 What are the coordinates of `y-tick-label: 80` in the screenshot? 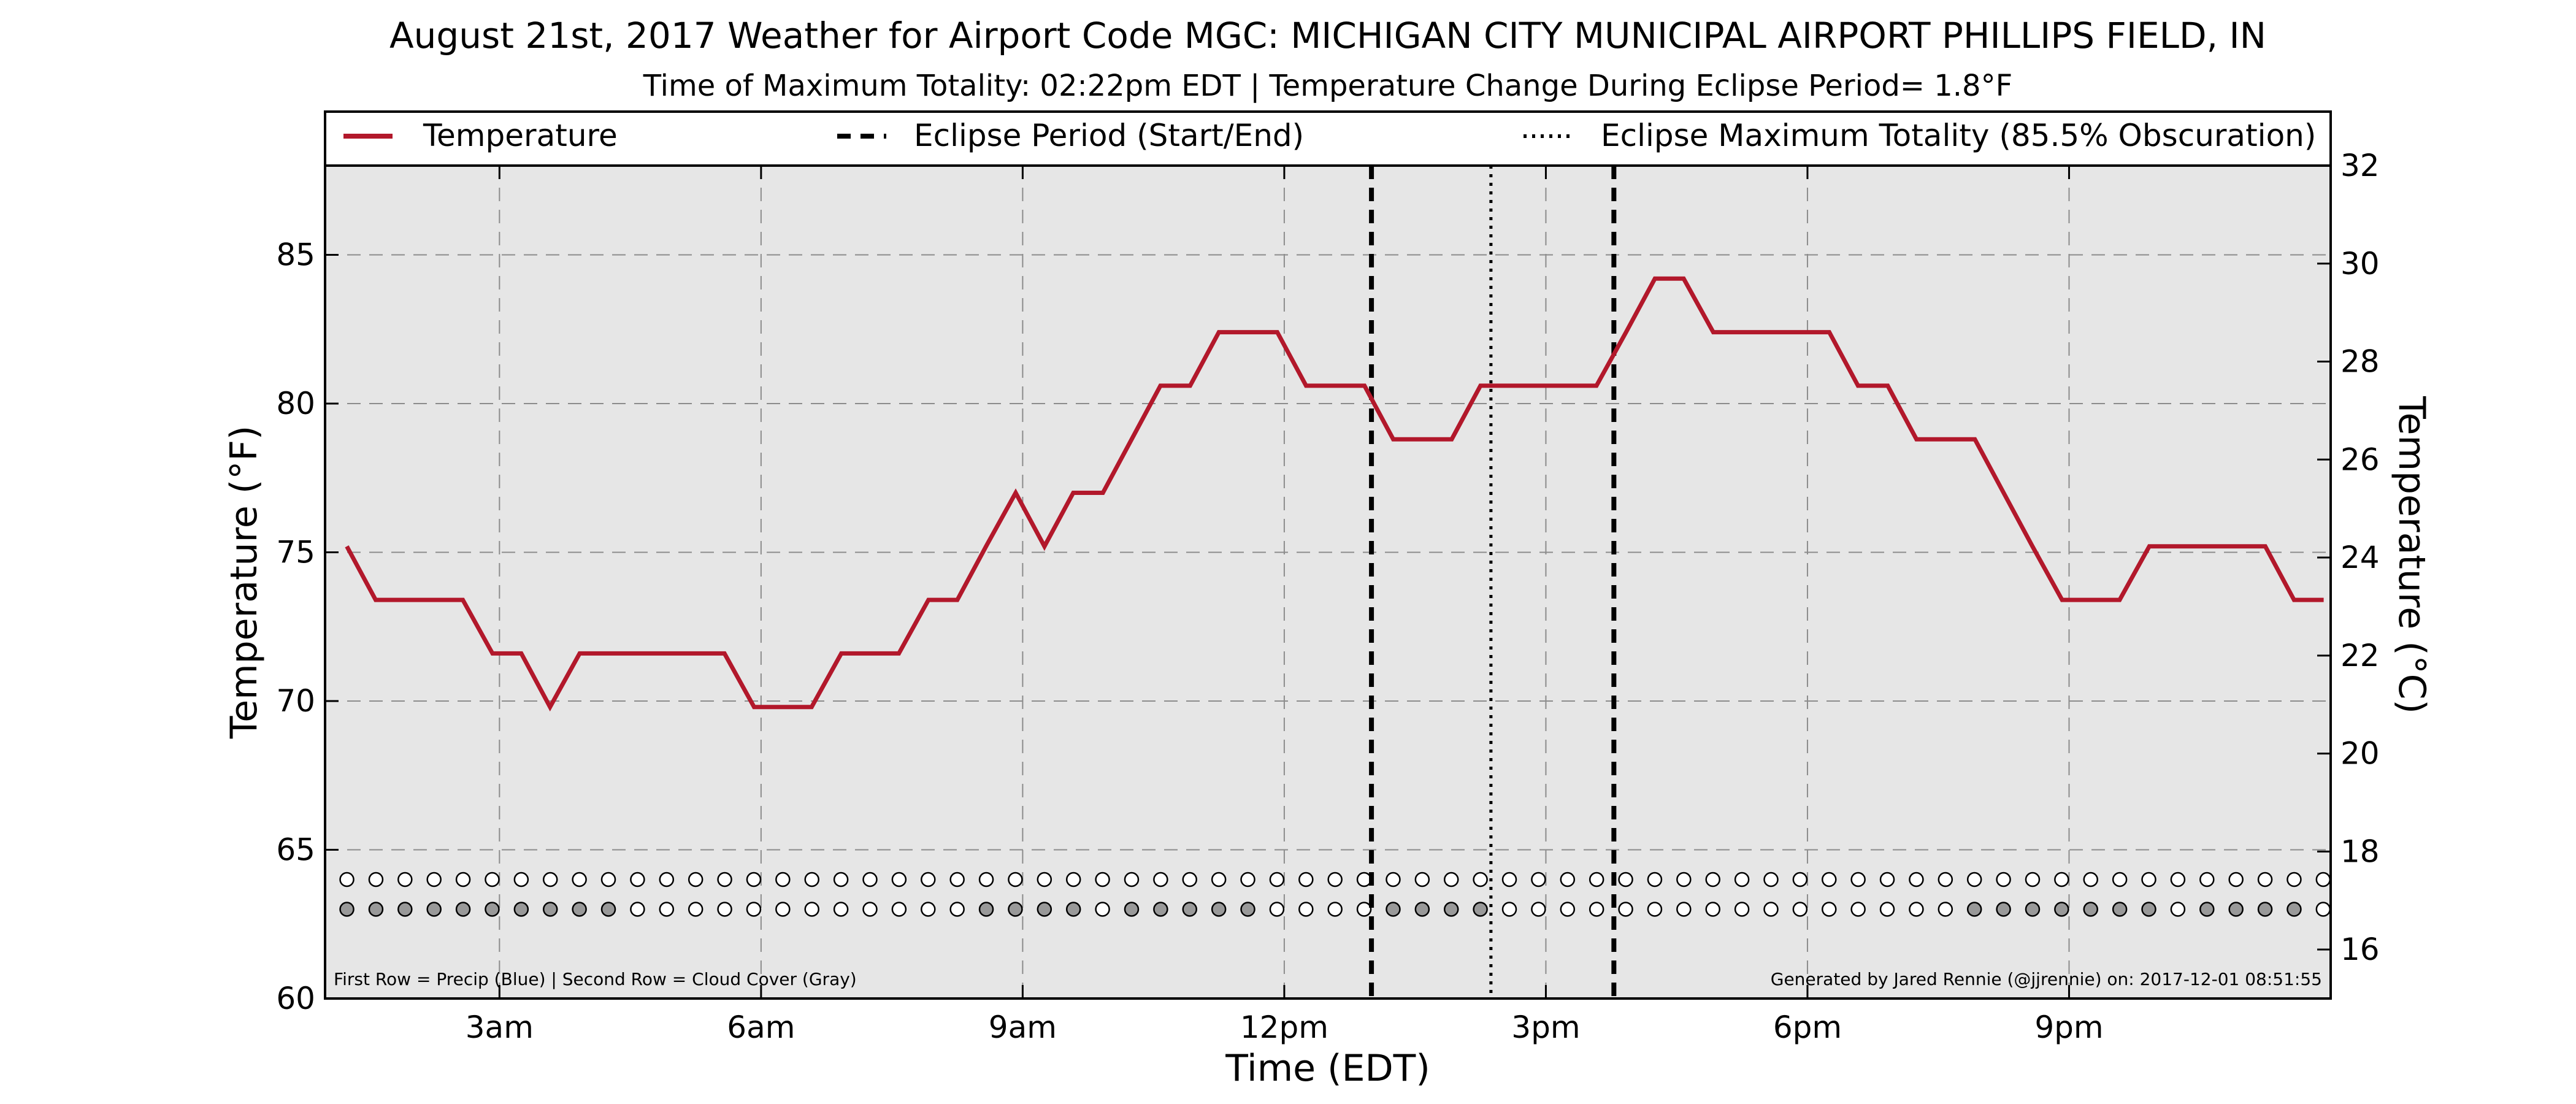 It's located at (295, 403).